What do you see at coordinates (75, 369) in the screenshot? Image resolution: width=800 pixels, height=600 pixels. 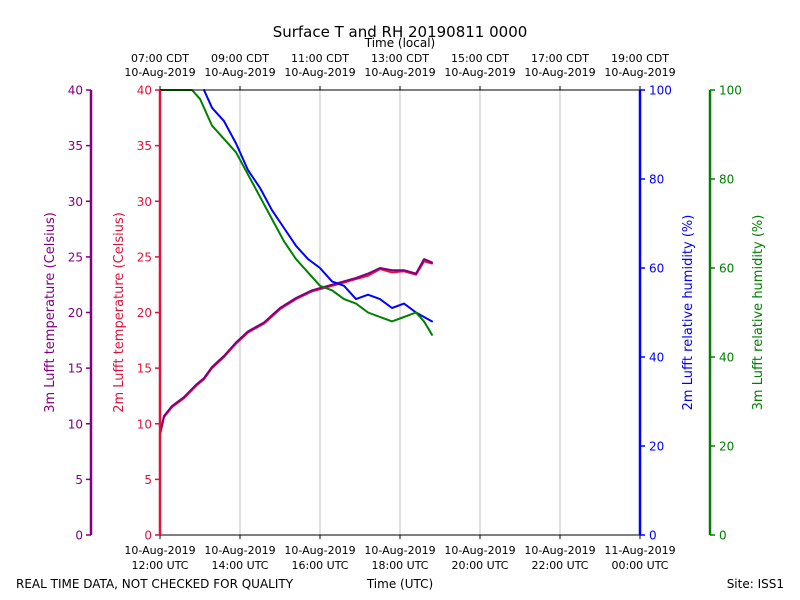 I see `t3m-tick-label-3: 15` at bounding box center [75, 369].